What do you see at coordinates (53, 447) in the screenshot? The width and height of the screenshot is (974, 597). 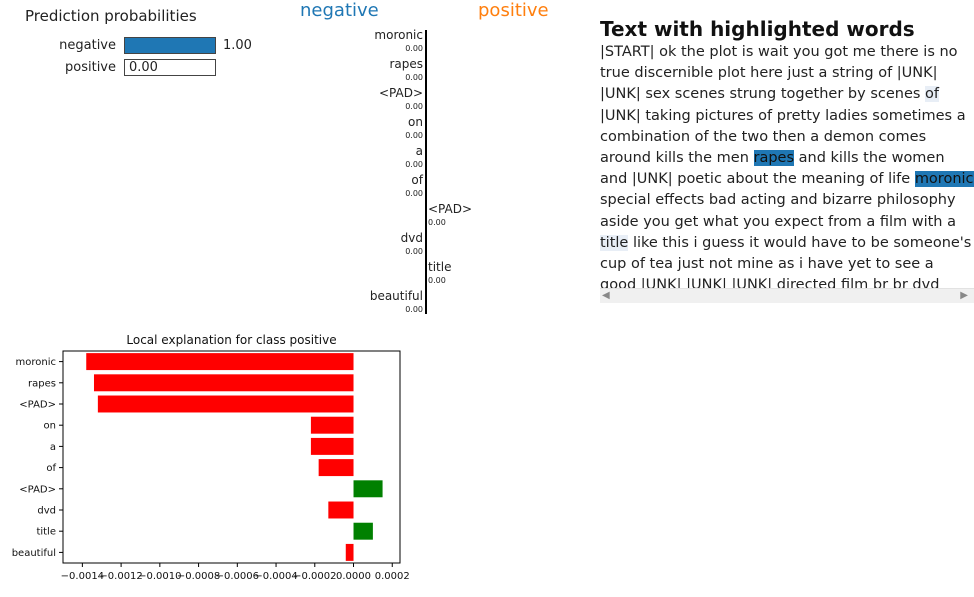 I see `y-tick-label: a` at bounding box center [53, 447].